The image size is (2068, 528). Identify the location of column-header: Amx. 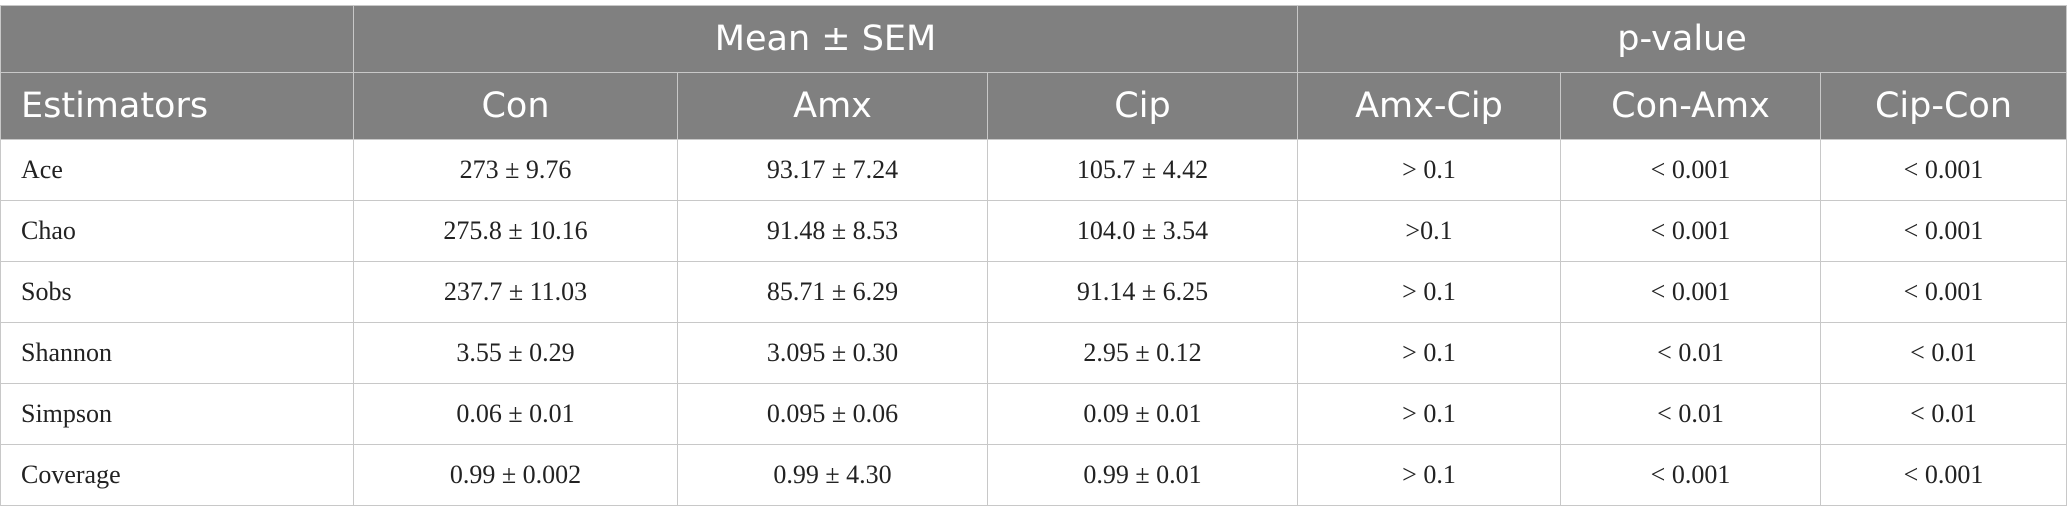
(832, 106).